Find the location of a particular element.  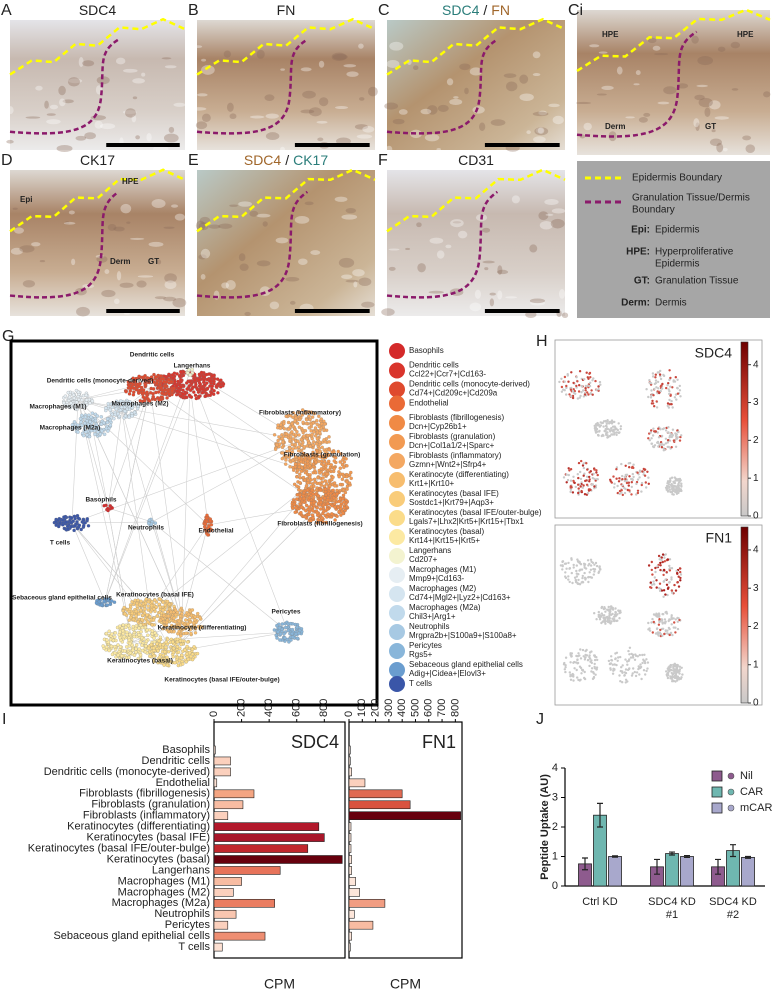

legend-text: Epidermis Boundary is located at coordinates (677, 178).